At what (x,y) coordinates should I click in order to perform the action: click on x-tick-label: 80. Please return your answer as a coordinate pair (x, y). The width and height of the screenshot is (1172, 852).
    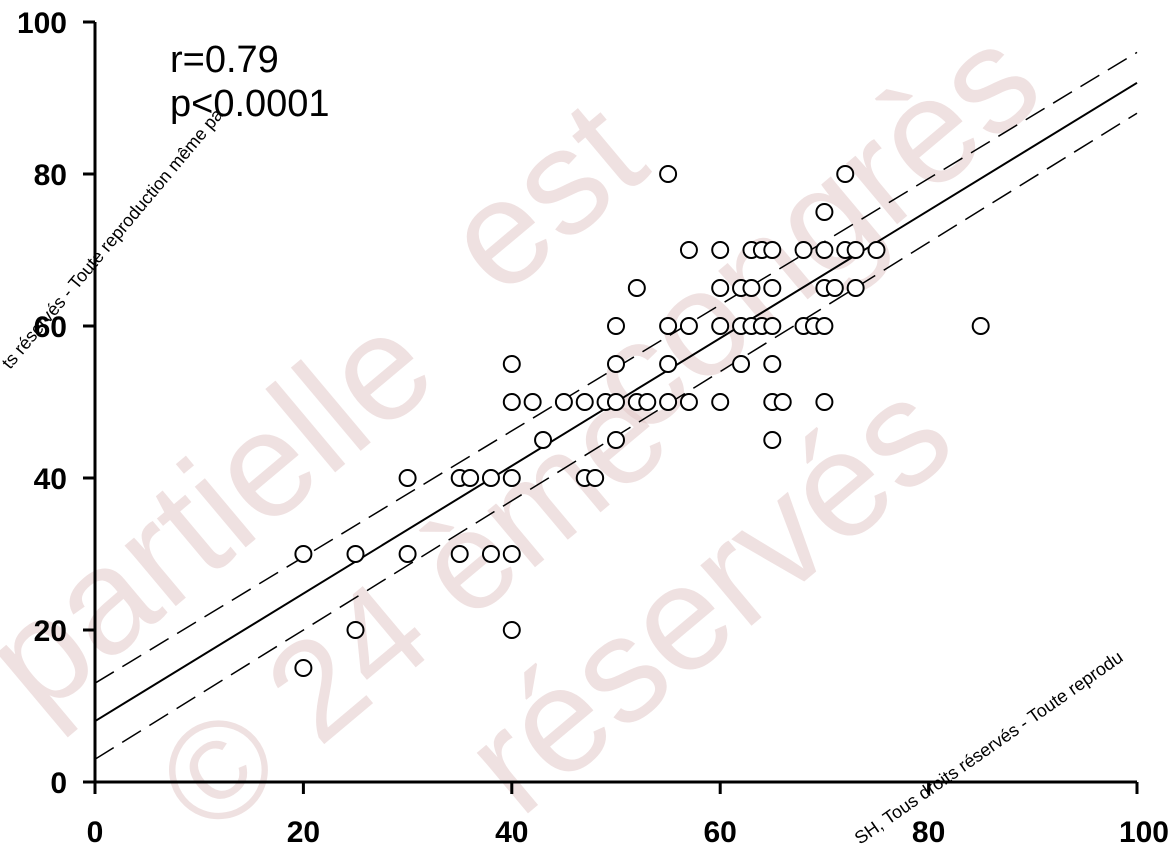
    Looking at the image, I should click on (928, 832).